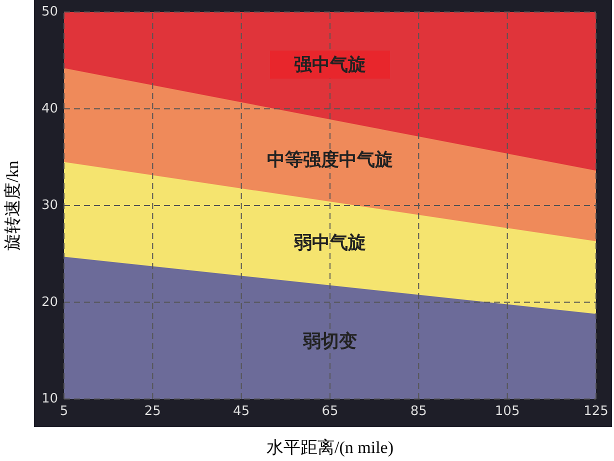  Describe the element at coordinates (418, 411) in the screenshot. I see `x-tick-label: 85` at that location.